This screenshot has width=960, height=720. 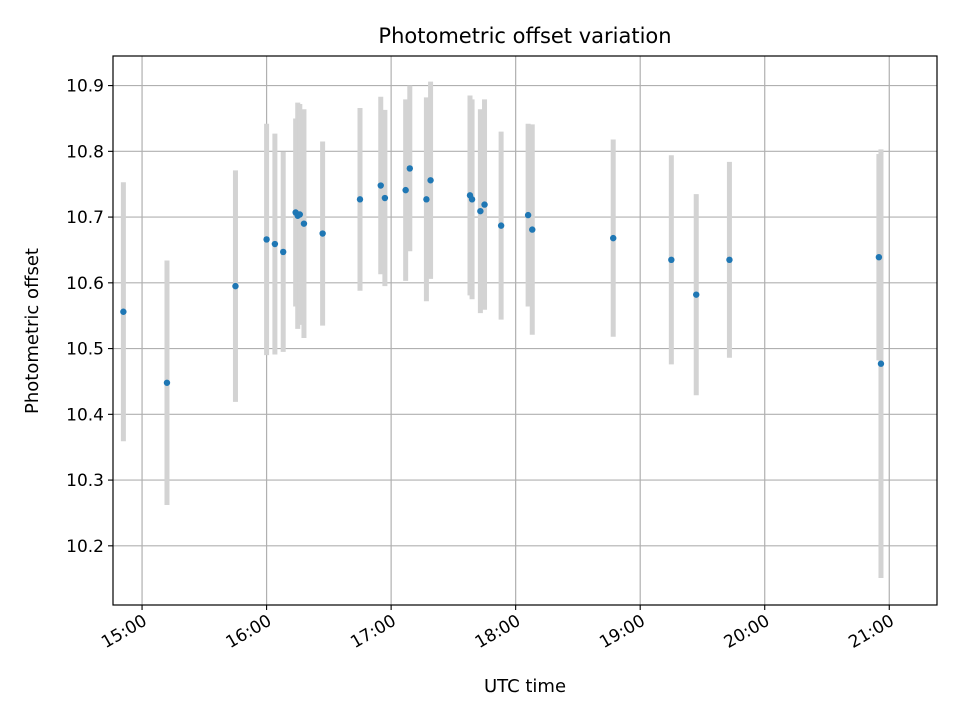 What do you see at coordinates (85, 350) in the screenshot?
I see `y-tick-label: 10.5` at bounding box center [85, 350].